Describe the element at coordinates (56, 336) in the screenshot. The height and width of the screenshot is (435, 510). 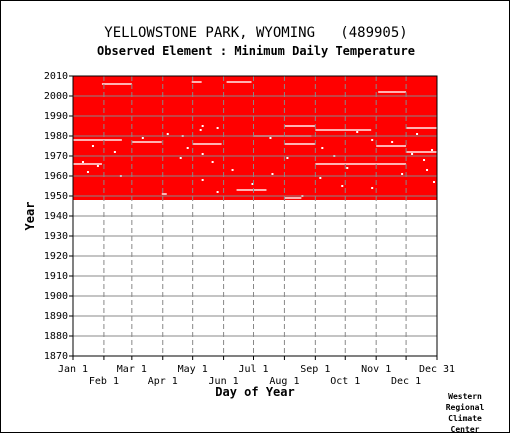
I see `y-tick-label: 1880` at that location.